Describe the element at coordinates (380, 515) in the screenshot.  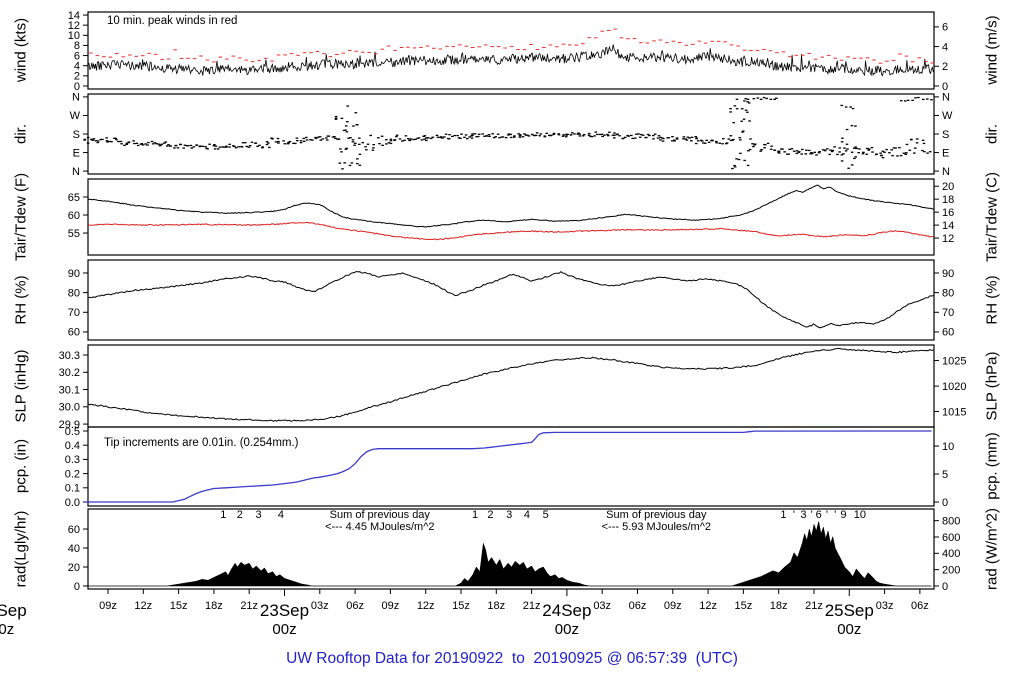
I see `svg-text: Sum of previous day` at that location.